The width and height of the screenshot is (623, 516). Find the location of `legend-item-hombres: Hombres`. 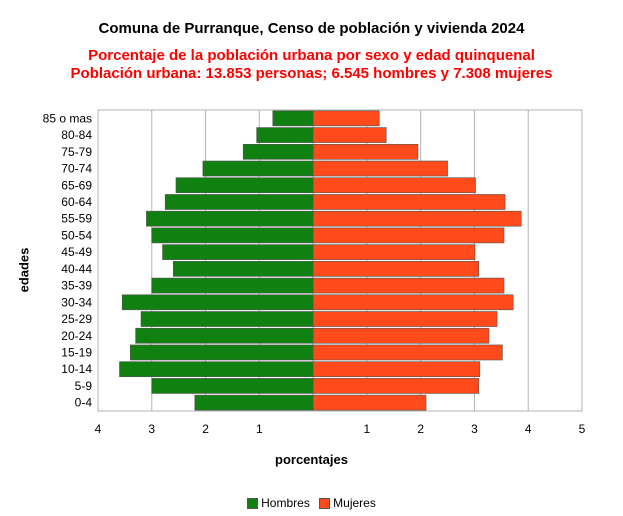

legend-item-hombres: Hombres is located at coordinates (278, 503).